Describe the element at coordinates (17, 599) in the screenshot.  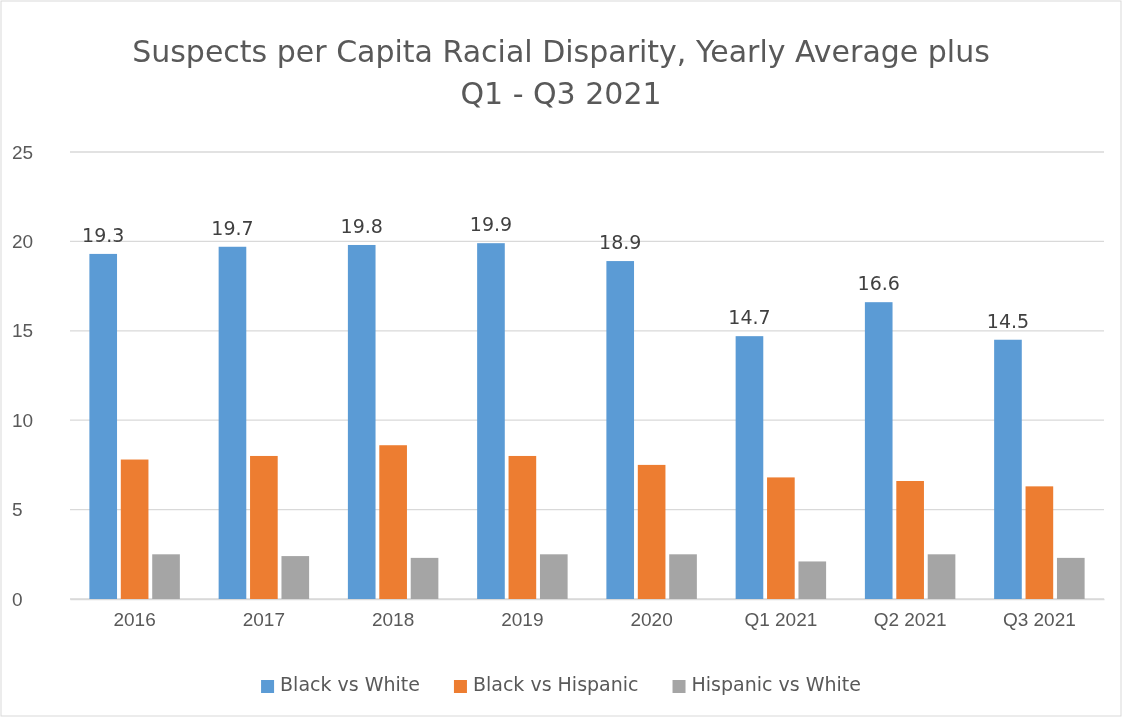
I see `y-tick-label: 0` at that location.